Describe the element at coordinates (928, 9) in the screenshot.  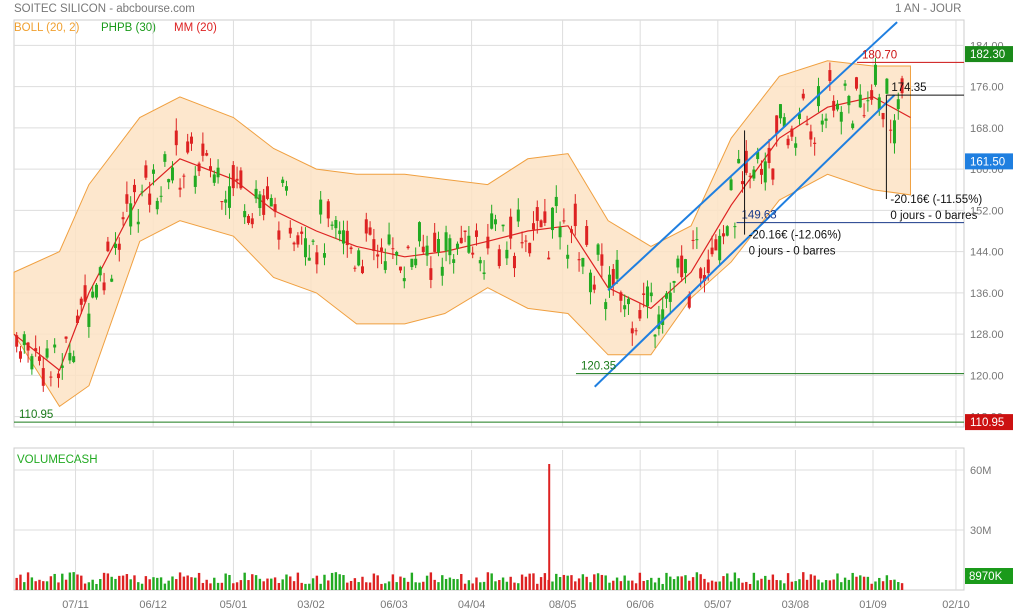
I see `period-label: 1 AN - JOUR` at that location.